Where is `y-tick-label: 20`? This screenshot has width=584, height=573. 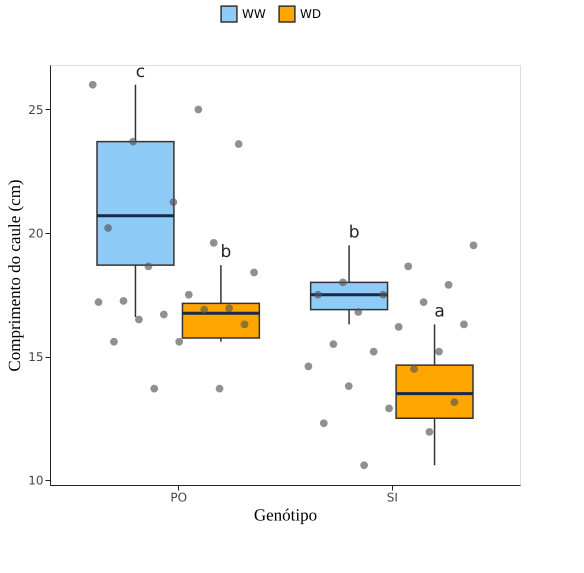 y-tick-label: 20 is located at coordinates (36, 233).